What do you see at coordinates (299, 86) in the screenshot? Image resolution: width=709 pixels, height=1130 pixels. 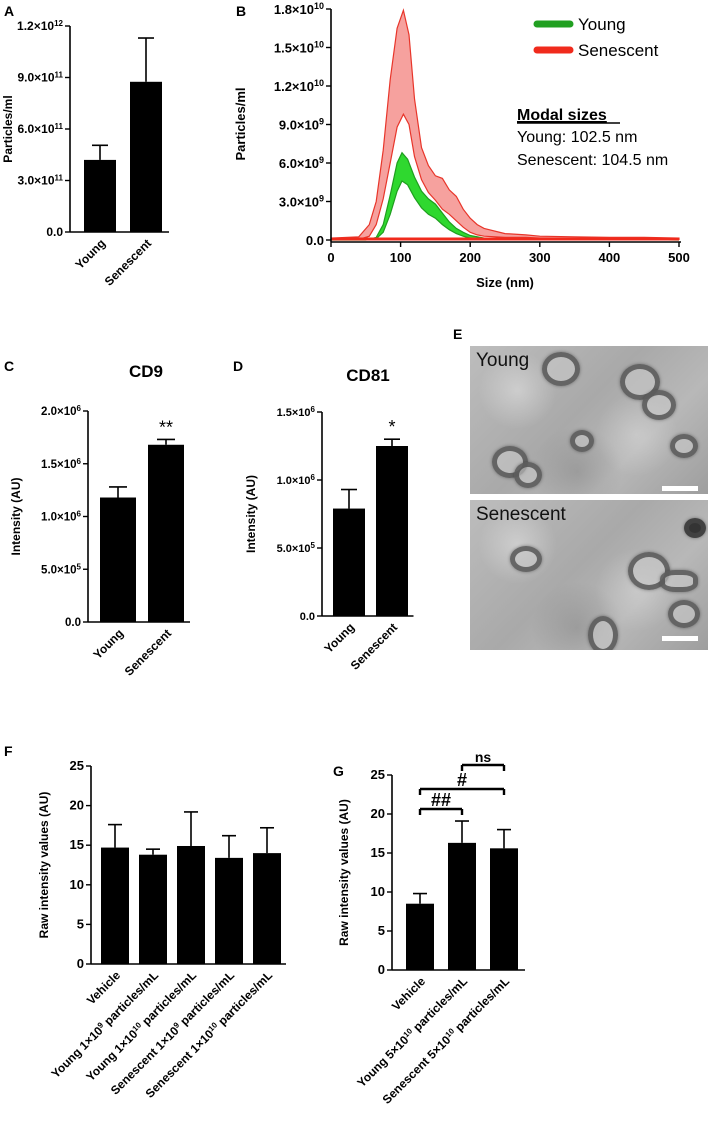 I see `y-tick-label: 1.2×10¹⁰` at bounding box center [299, 86].